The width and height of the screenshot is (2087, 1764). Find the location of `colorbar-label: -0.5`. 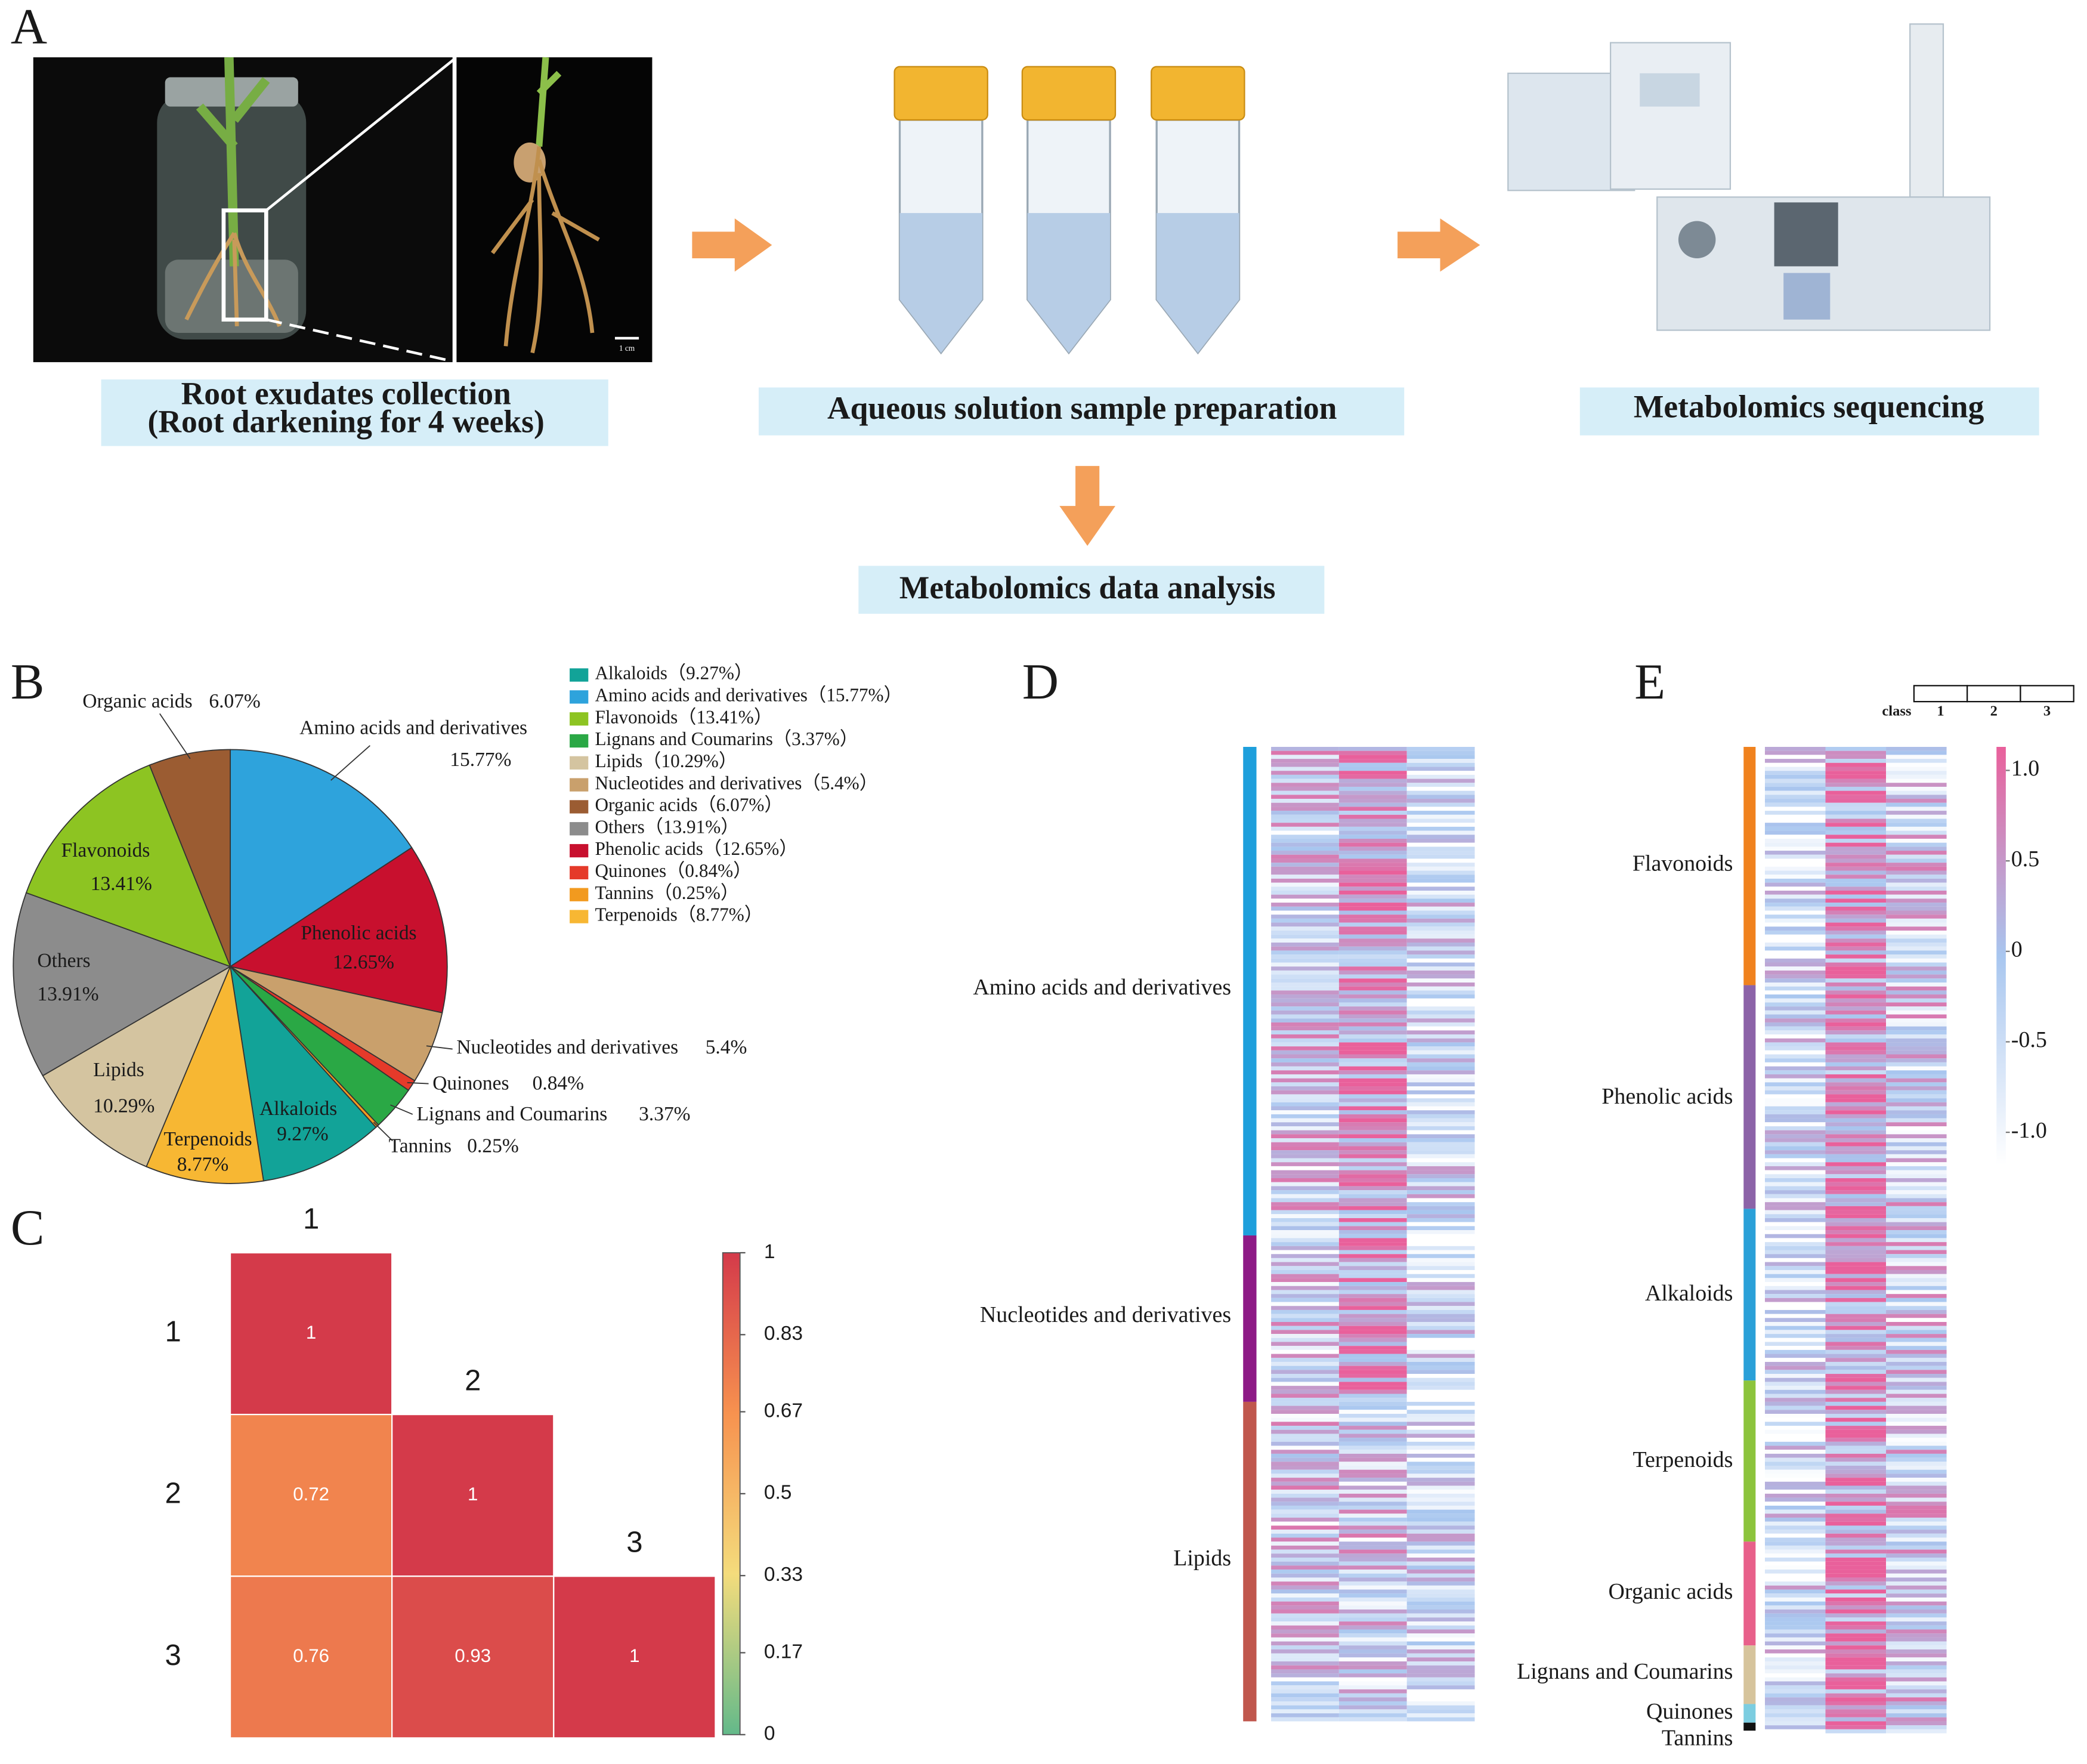

colorbar-label: -0.5 is located at coordinates (2029, 1040).